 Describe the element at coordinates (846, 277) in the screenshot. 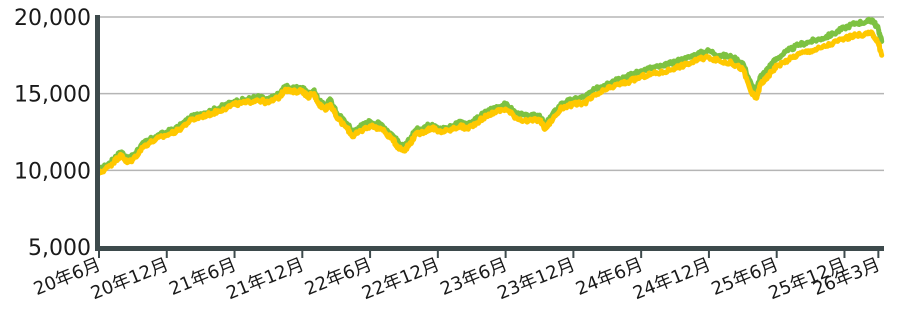

I see `x-tick-label-12: 26年3月` at that location.